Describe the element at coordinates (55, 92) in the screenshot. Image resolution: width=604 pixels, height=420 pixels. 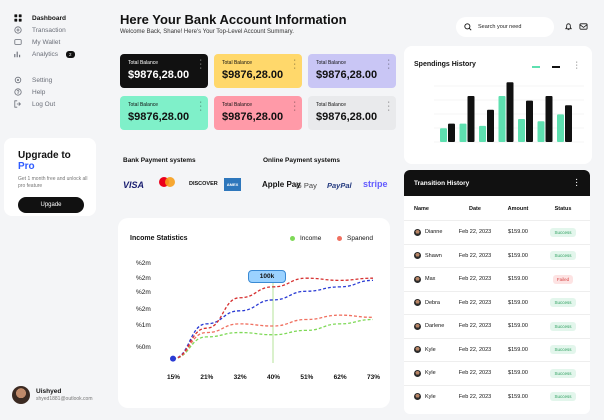
I see `sidebar-item-help: Help` at that location.